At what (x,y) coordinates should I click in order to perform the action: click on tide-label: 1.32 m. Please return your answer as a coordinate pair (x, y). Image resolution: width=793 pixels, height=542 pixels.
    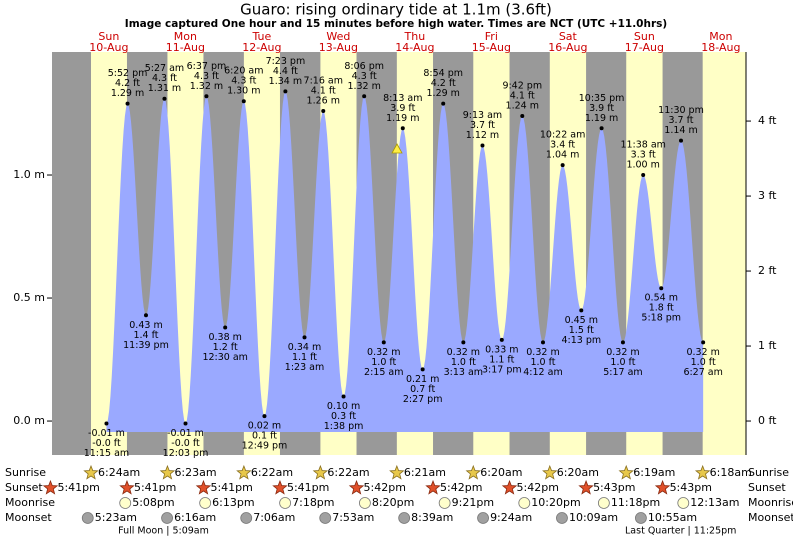
    Looking at the image, I should click on (206, 86).